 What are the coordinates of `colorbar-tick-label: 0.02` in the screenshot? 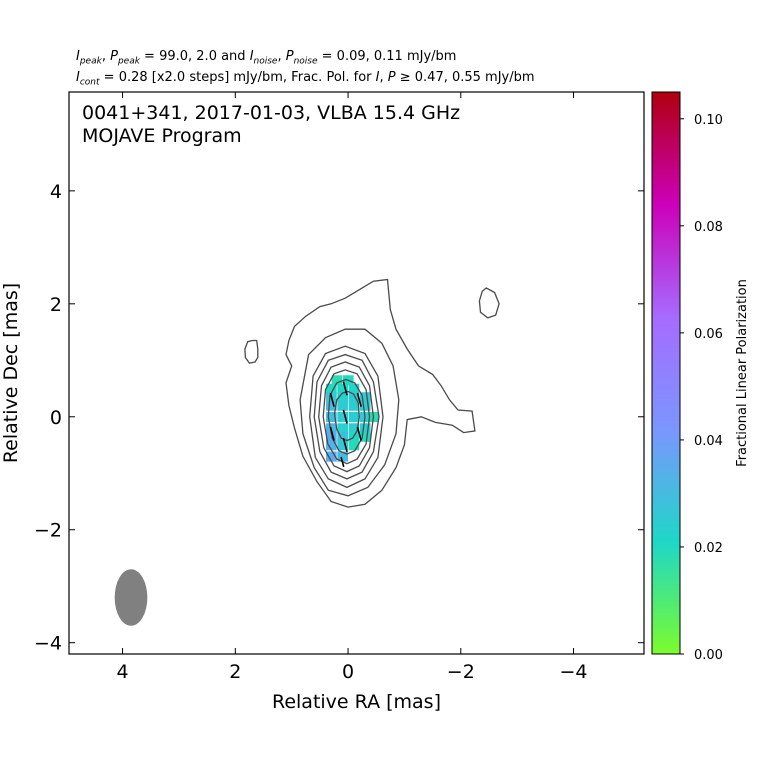 It's located at (708, 548).